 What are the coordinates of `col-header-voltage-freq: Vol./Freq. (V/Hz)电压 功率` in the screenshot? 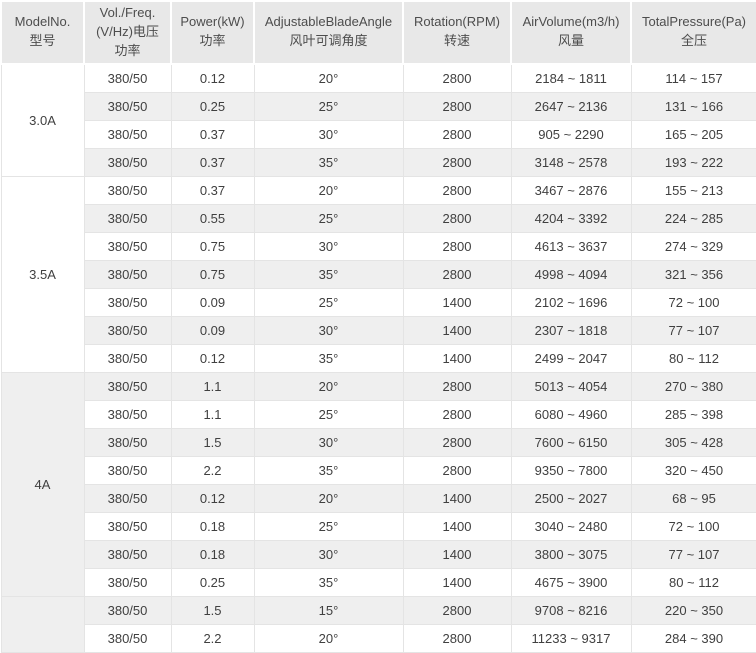 It's located at (127, 32).